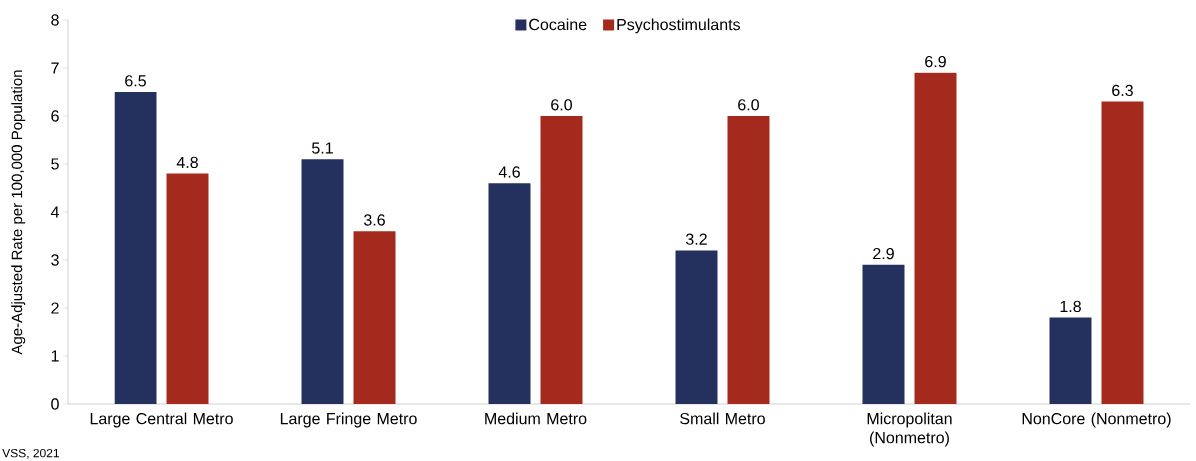 Image resolution: width=1196 pixels, height=461 pixels. I want to click on x-tick-label: Large Central Metro, so click(161, 420).